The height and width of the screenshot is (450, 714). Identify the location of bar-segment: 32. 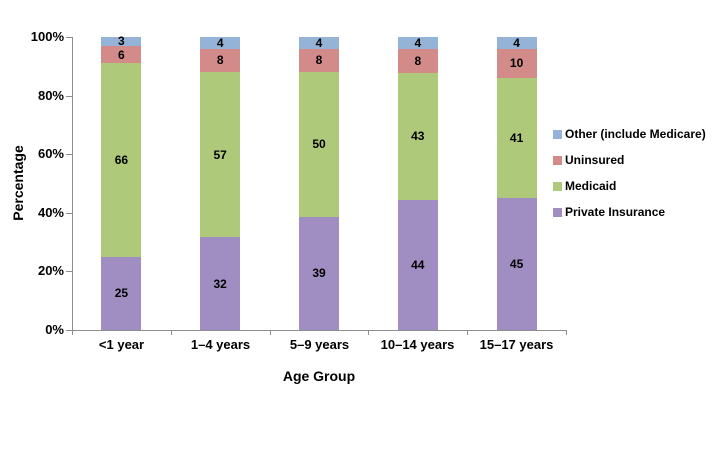
(220, 283).